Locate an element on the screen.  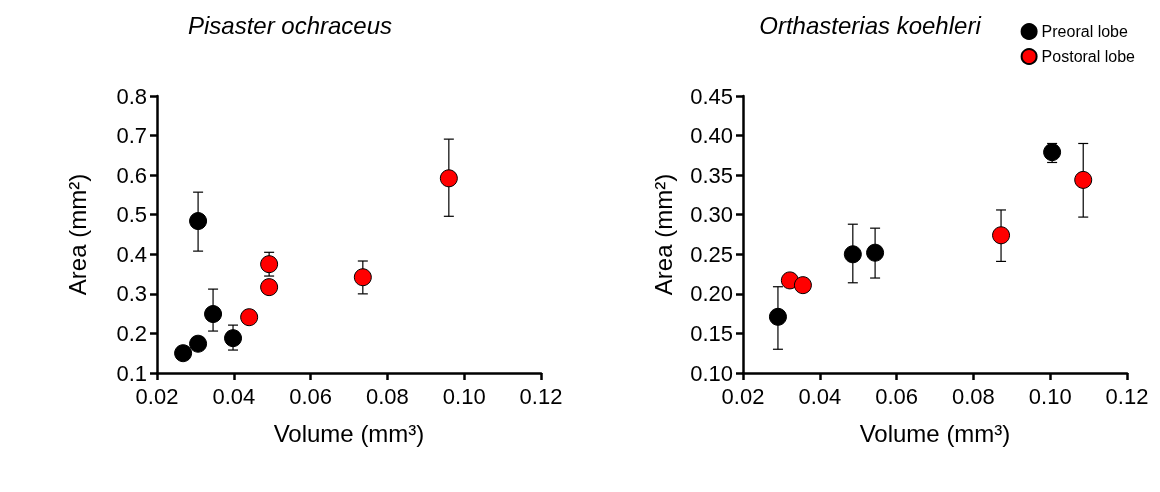
y-tick-label: 0.1 is located at coordinates (131, 373).